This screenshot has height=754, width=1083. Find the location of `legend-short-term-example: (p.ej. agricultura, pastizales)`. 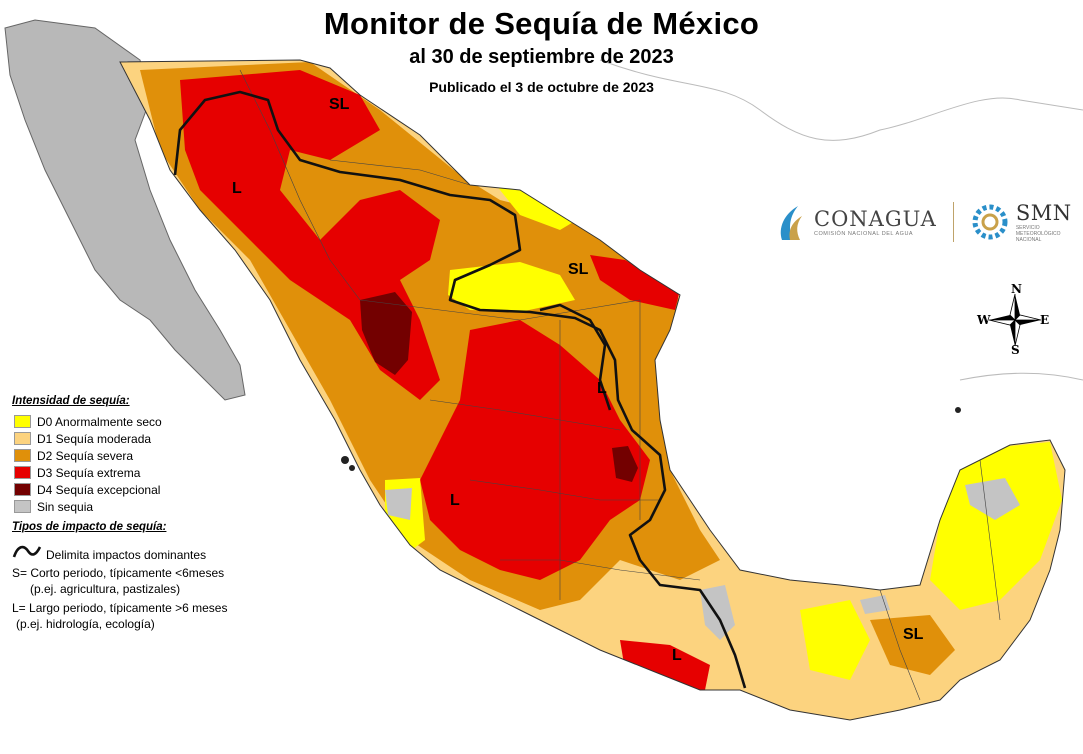

legend-short-term-example: (p.ej. agricultura, pastizales) is located at coordinates (105, 589).